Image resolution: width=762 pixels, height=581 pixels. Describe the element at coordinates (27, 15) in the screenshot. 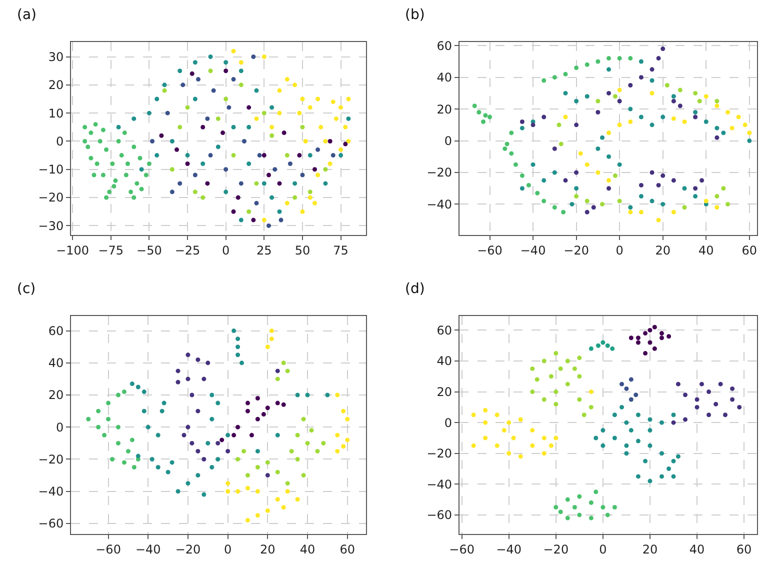

I see `chart-title: (a)` at that location.